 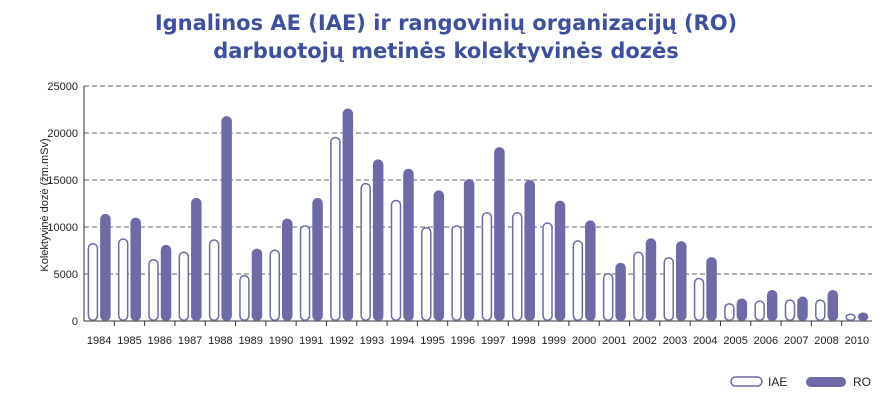 What do you see at coordinates (517, 266) in the screenshot?
I see `bar-iae-1998` at bounding box center [517, 266].